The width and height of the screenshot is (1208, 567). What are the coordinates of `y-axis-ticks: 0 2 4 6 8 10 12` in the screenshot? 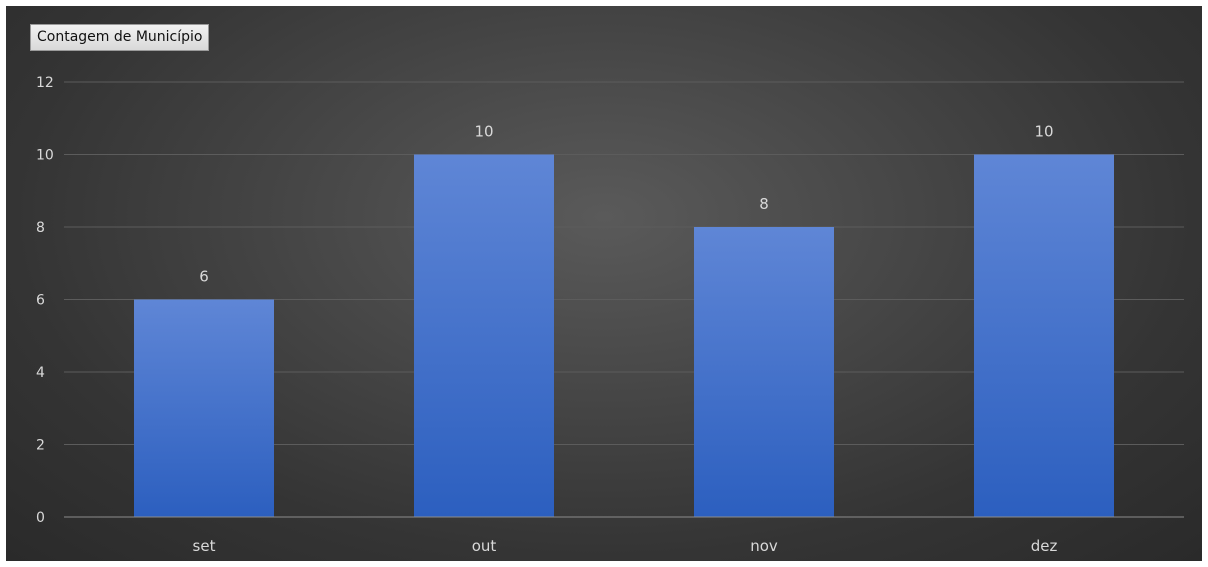 It's located at (45, 300).